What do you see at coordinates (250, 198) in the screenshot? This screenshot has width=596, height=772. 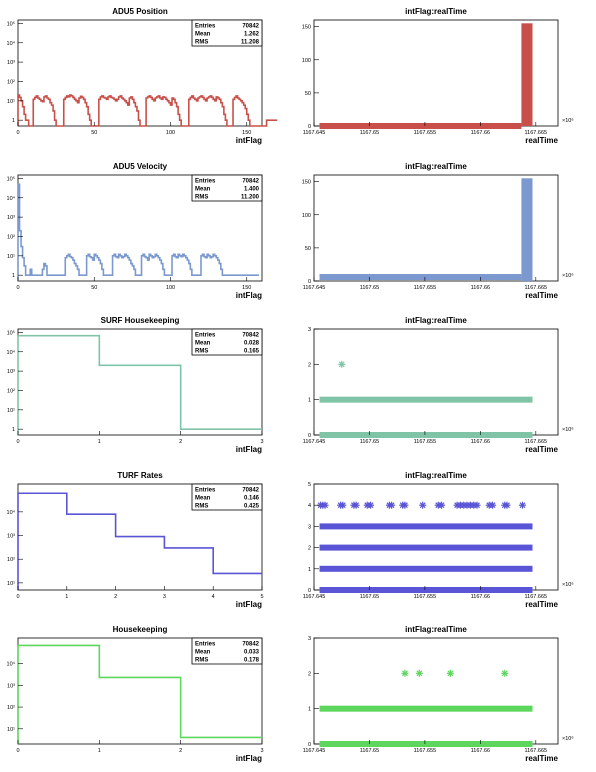 I see `stats-value: 11.200` at bounding box center [250, 198].